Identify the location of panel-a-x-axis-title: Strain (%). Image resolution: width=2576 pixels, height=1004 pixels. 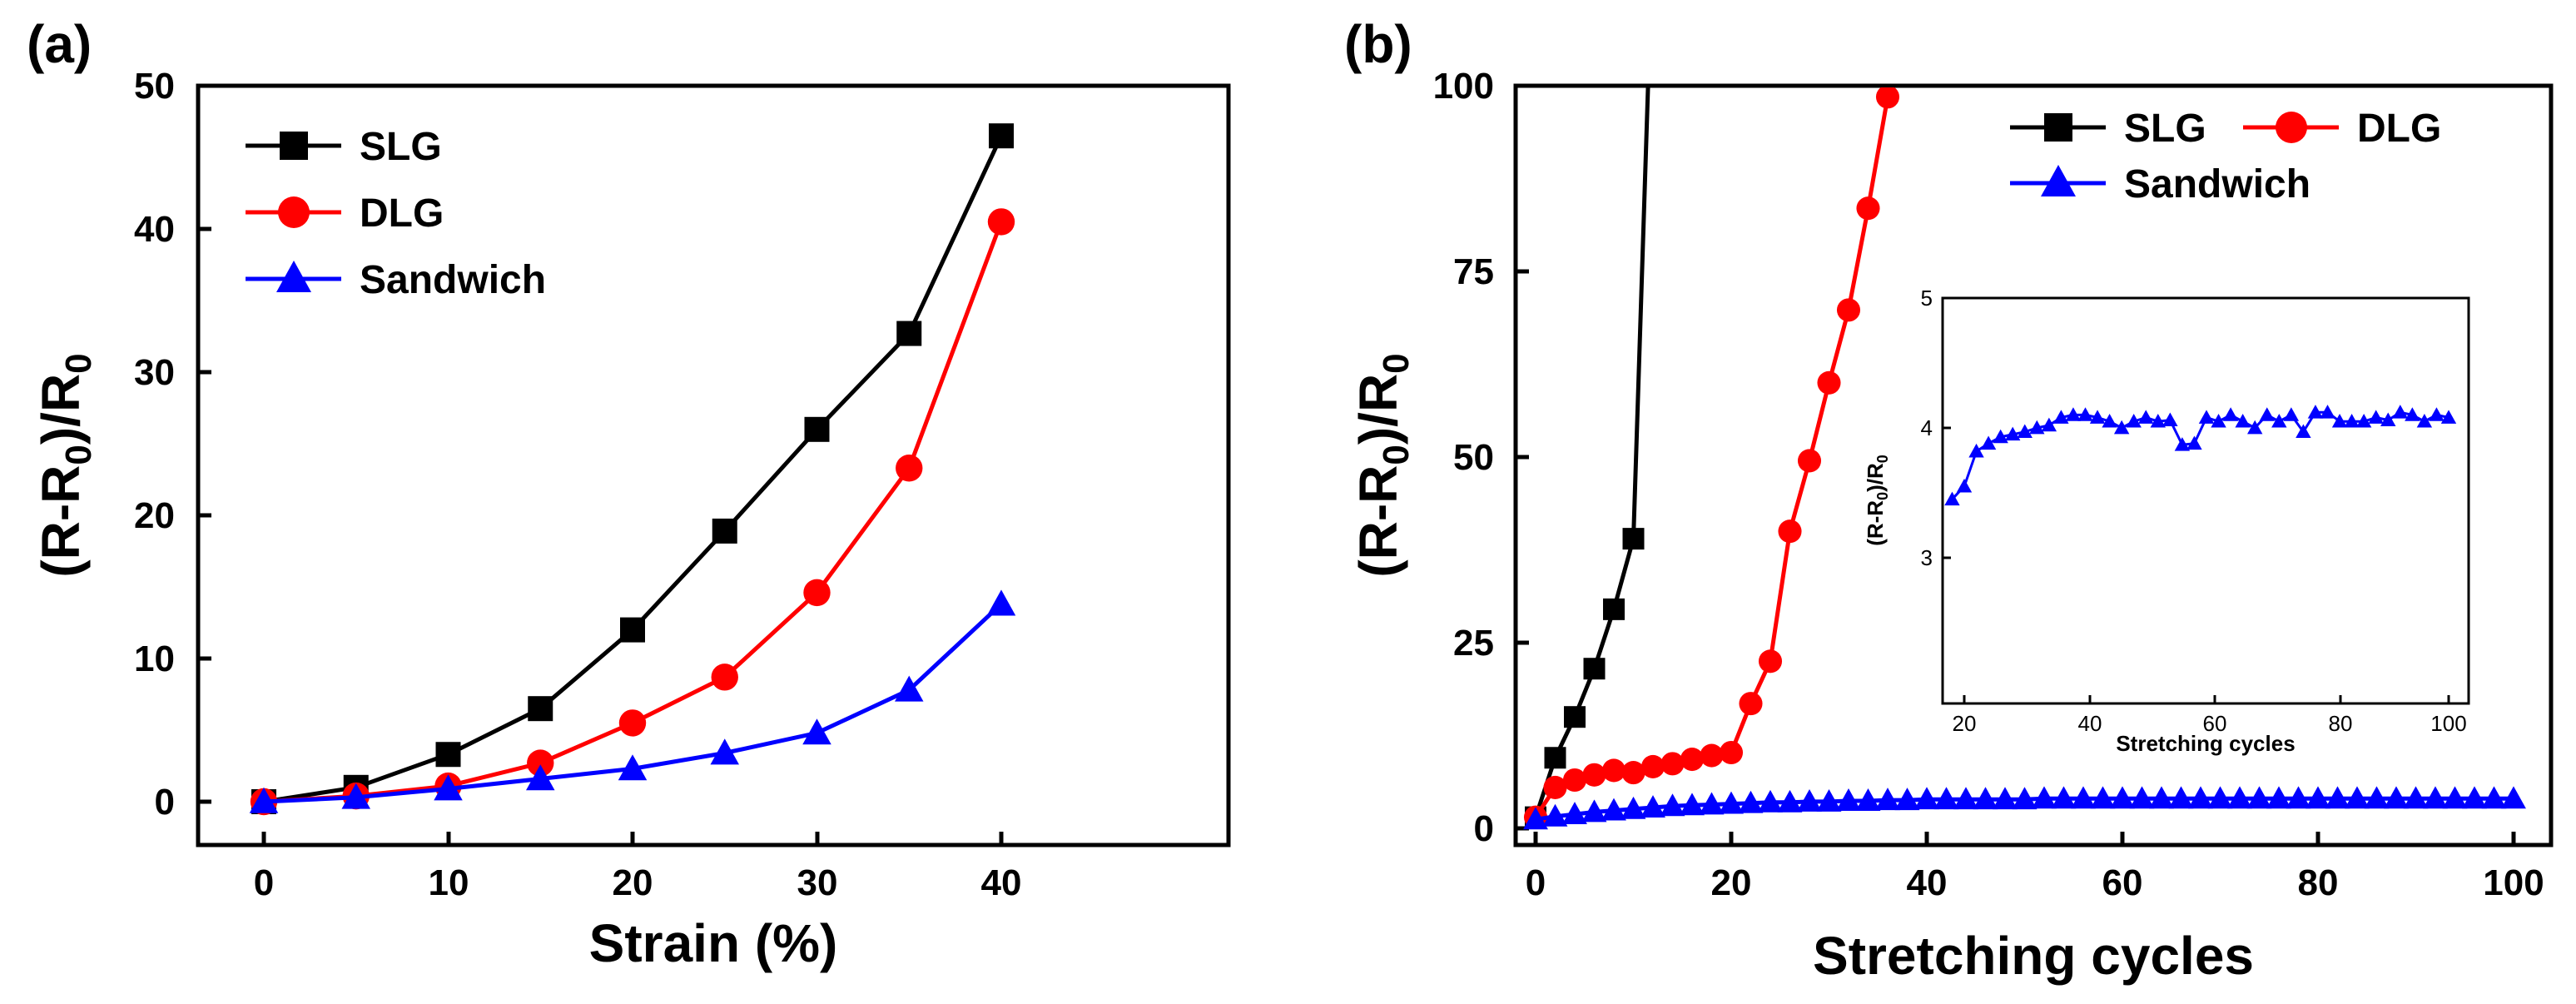
(713, 943).